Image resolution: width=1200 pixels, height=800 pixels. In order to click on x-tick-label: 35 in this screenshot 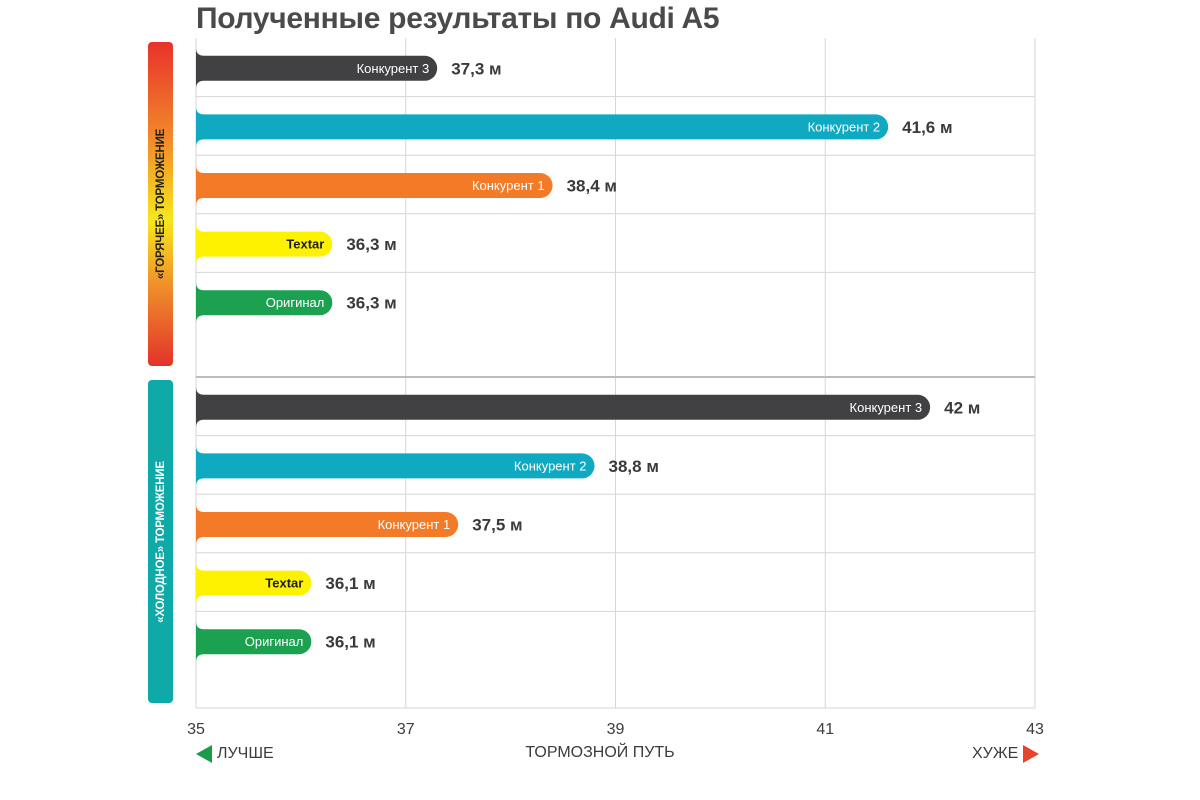, I will do `click(196, 729)`.